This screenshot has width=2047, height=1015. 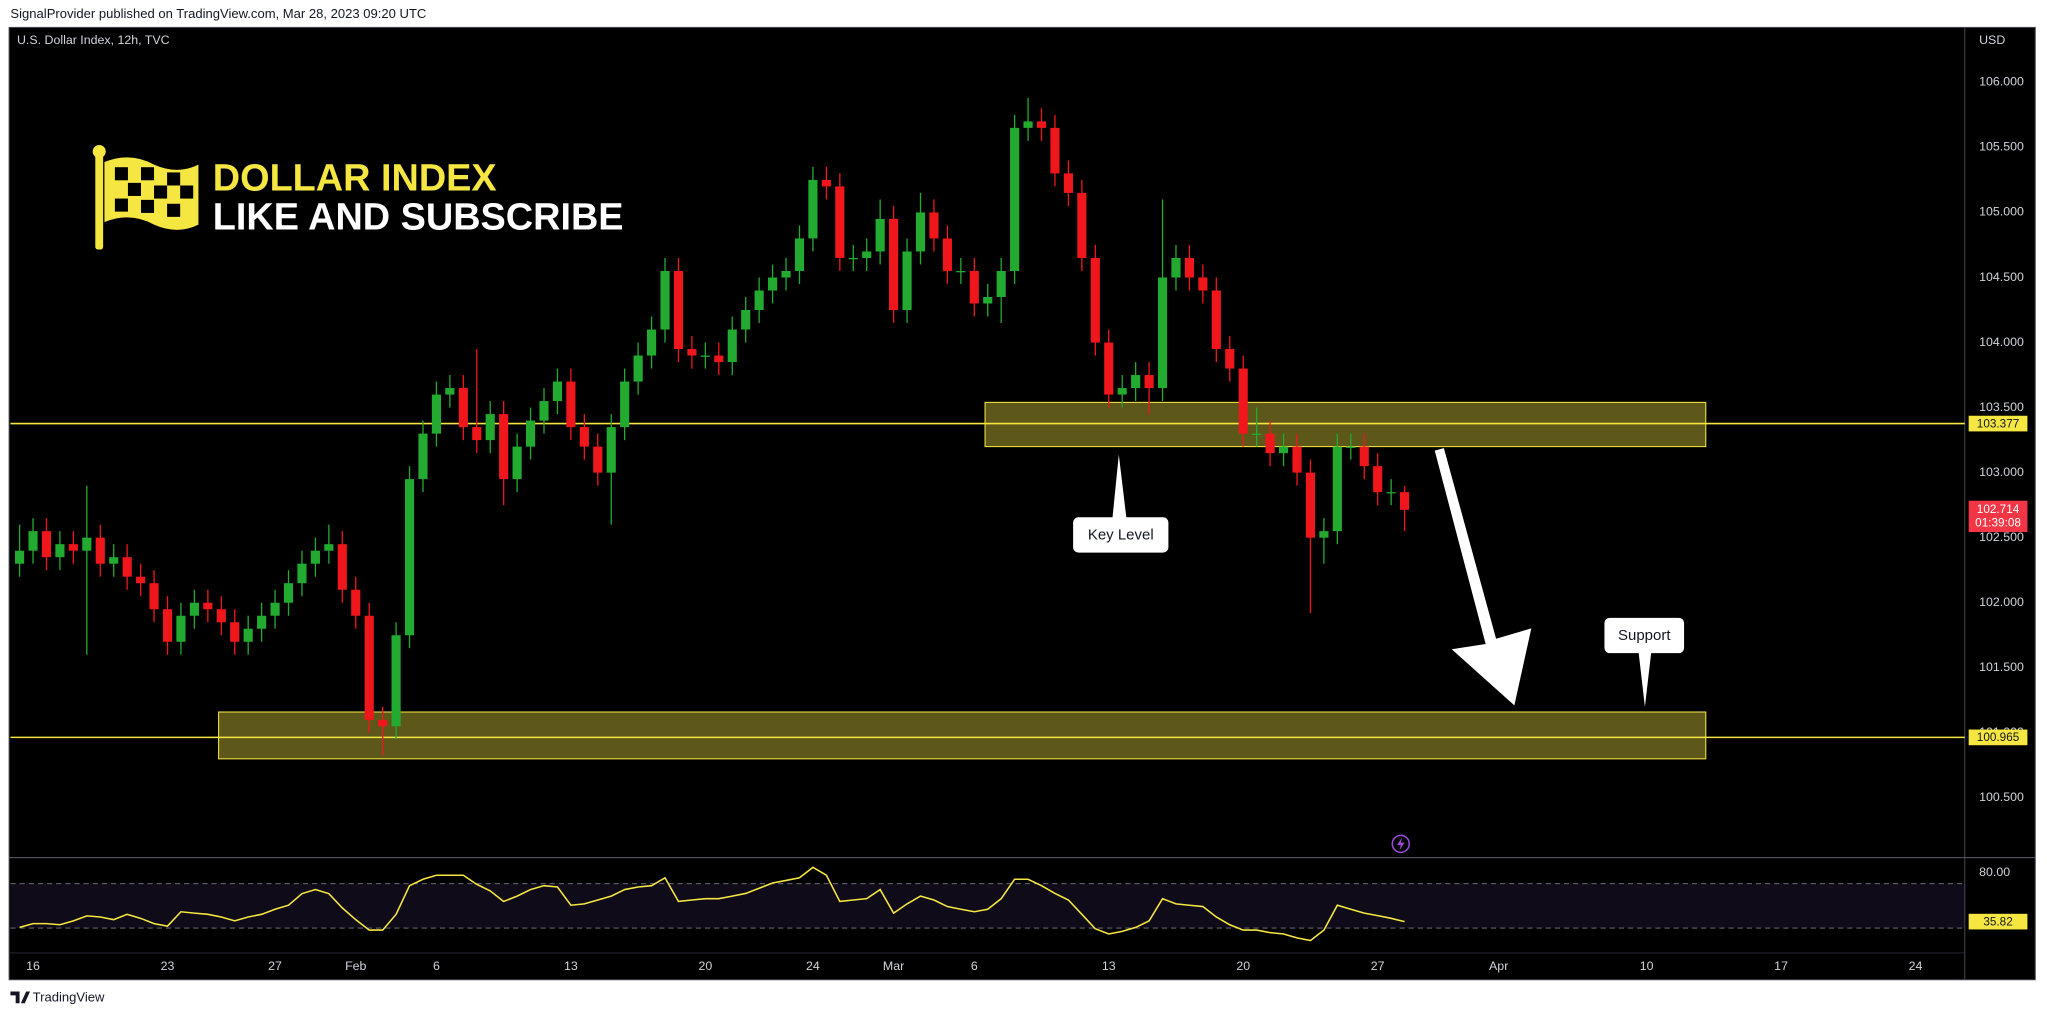 What do you see at coordinates (987, 906) in the screenshot?
I see `rsi-band-fill` at bounding box center [987, 906].